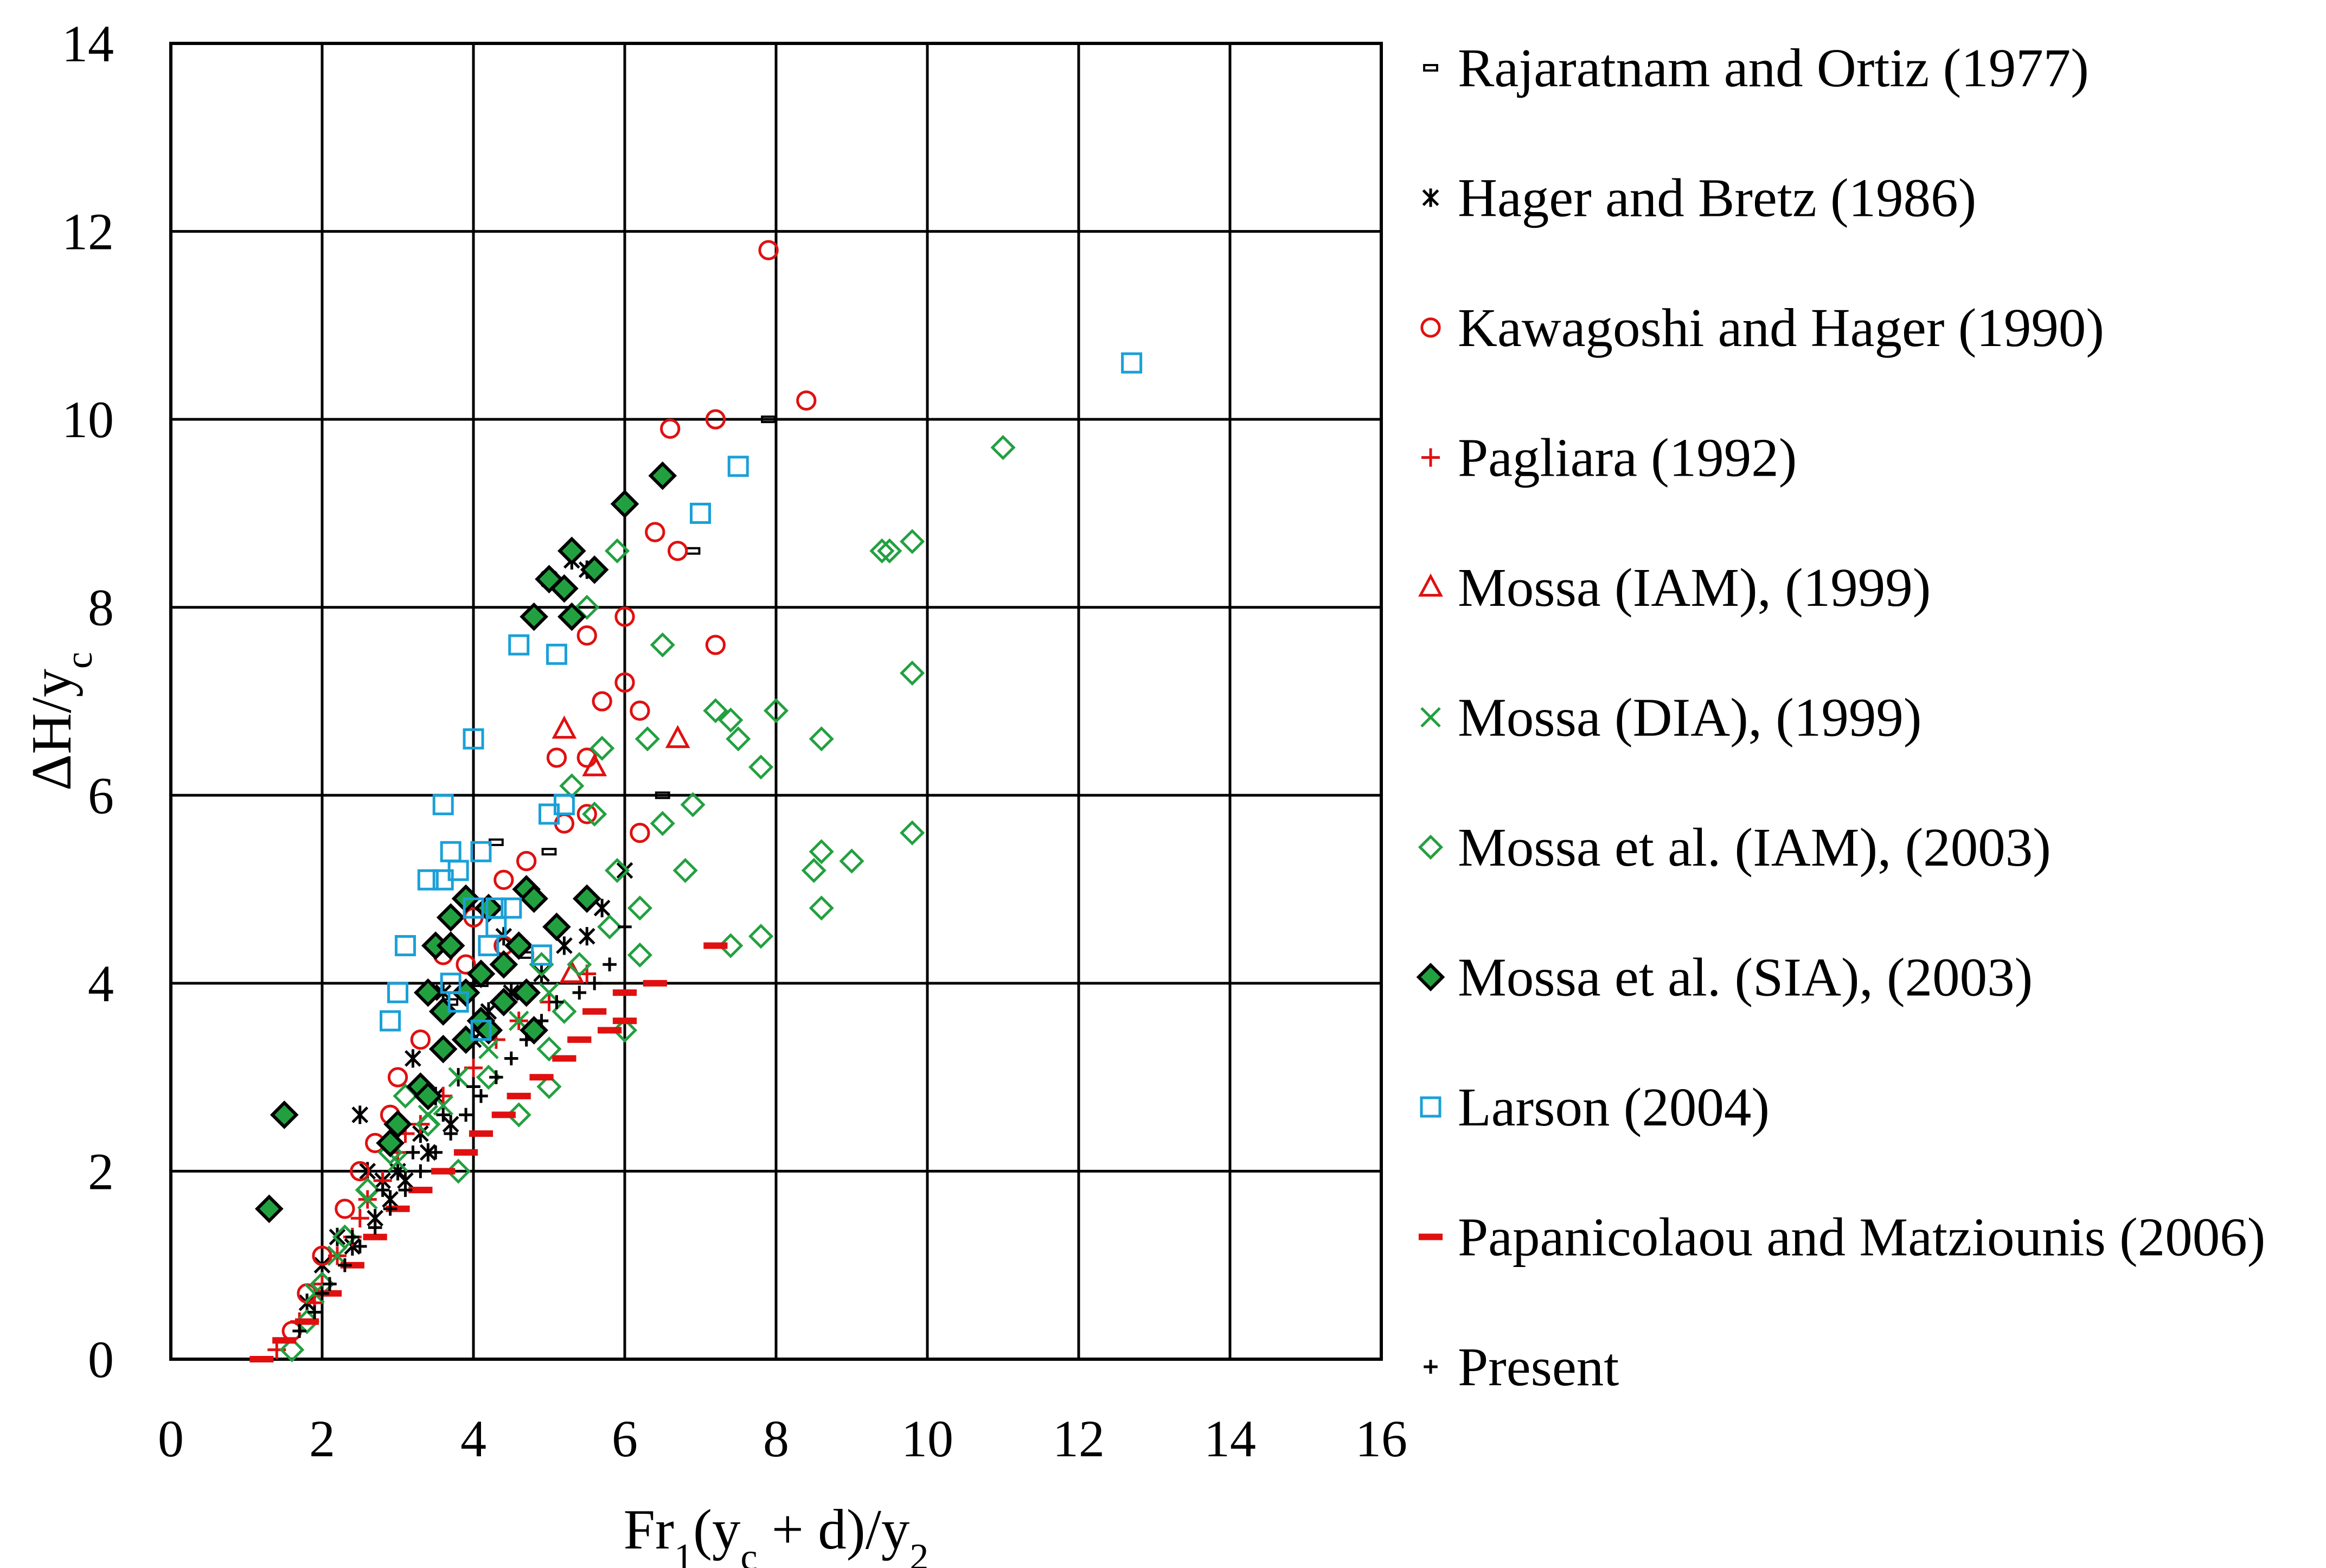 This screenshot has width=2326, height=1568. Describe the element at coordinates (101, 1171) in the screenshot. I see `y-tick-label: 2` at that location.